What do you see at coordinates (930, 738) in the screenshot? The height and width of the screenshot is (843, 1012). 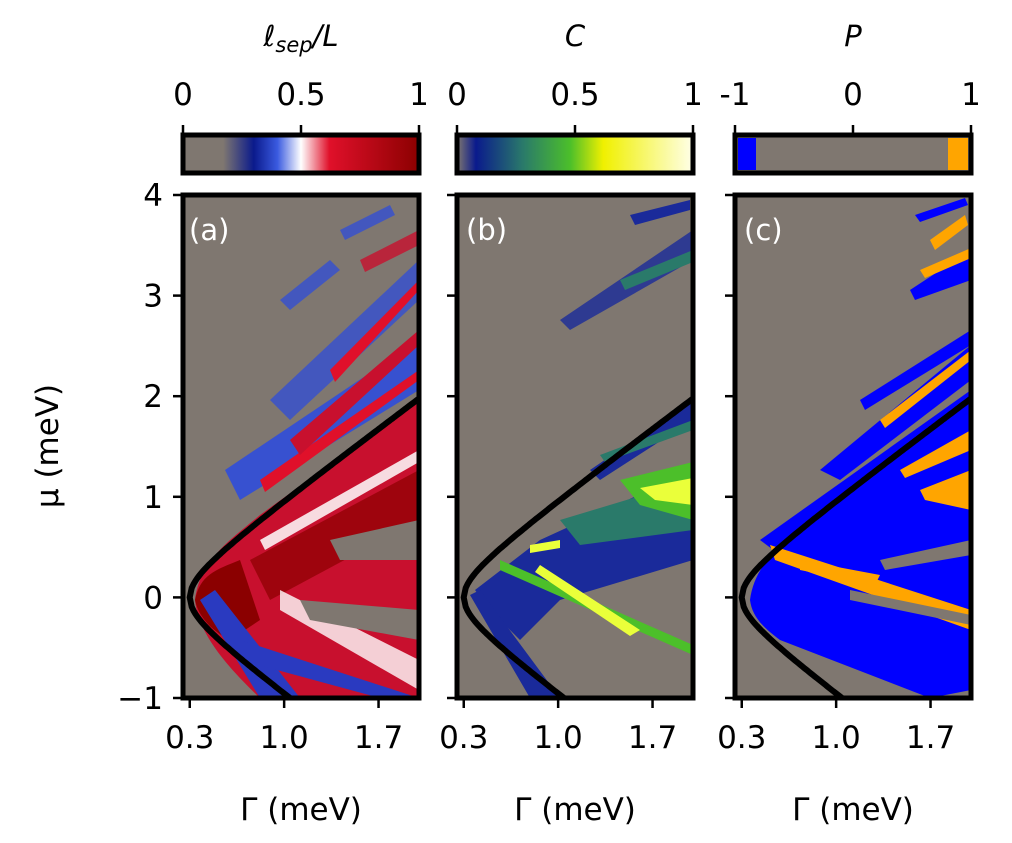 I see `panel-c-xtick-label: 1.7` at bounding box center [930, 738].